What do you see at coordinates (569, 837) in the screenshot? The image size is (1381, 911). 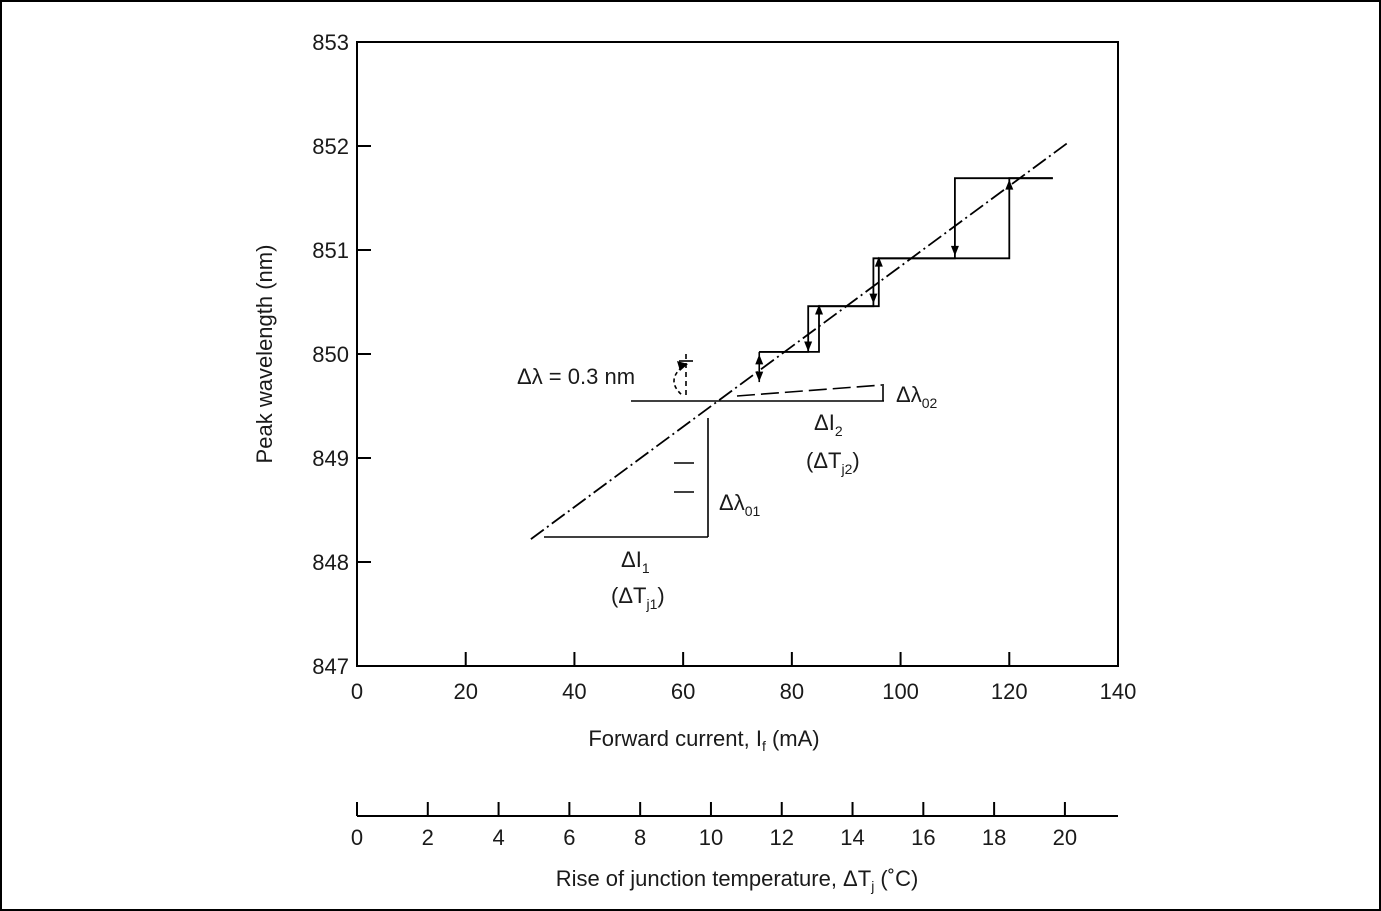 I see `temperature-tick-label: 6` at bounding box center [569, 837].